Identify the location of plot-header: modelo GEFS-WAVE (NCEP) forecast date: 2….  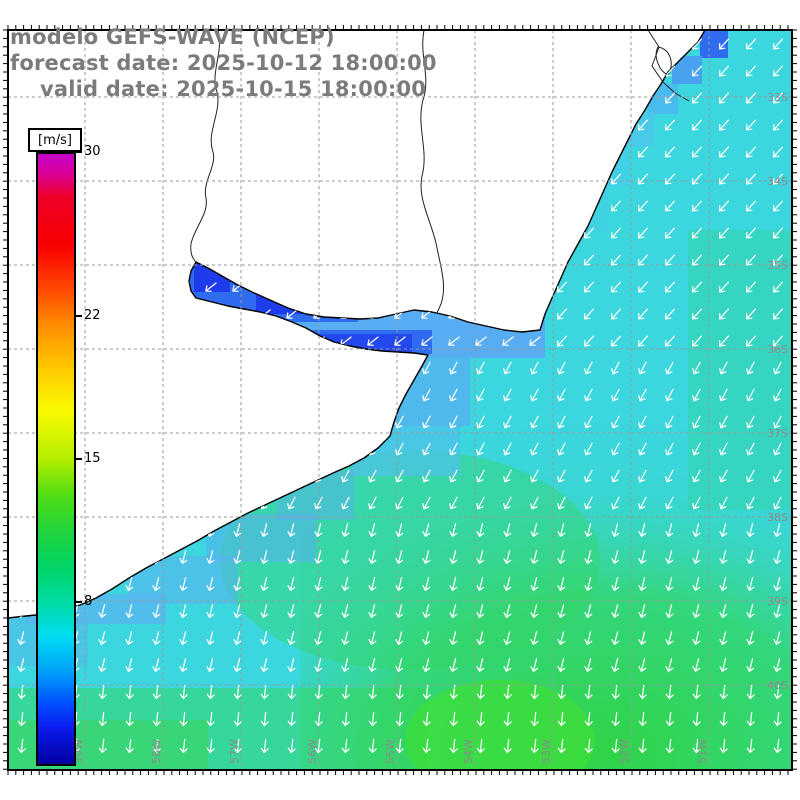
(223, 63).